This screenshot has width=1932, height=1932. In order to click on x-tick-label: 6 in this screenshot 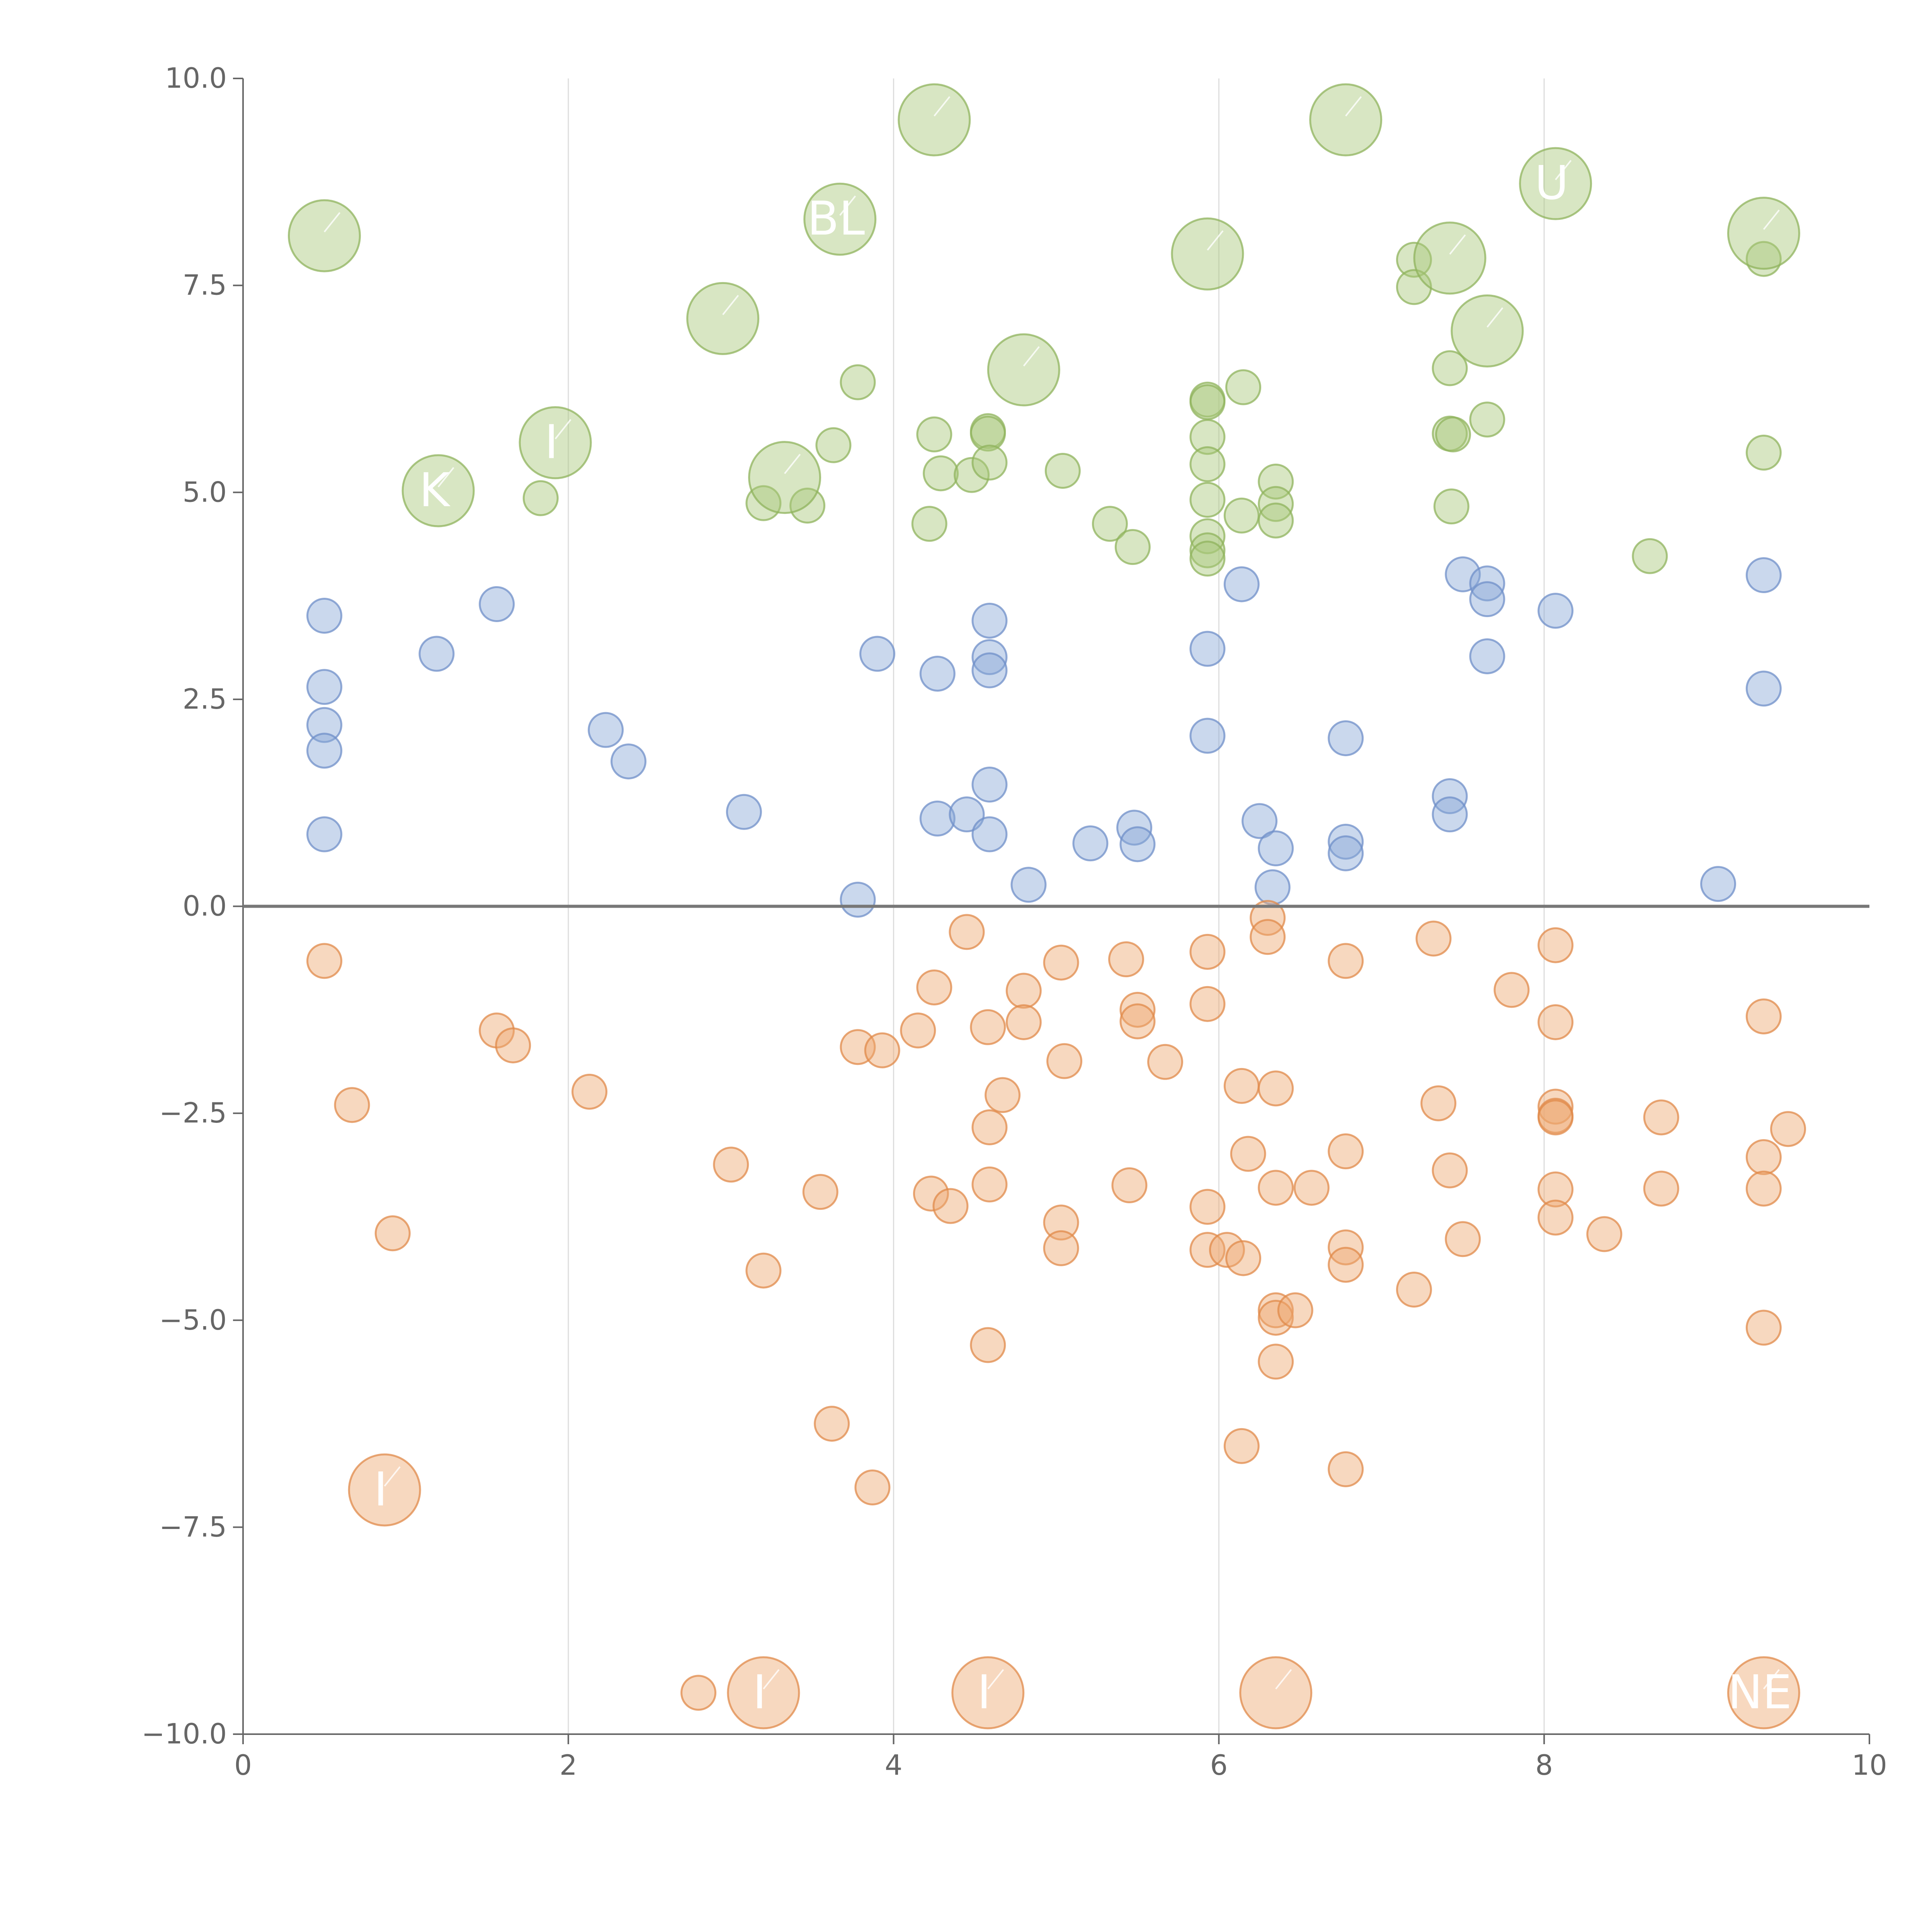, I will do `click(1219, 1765)`.